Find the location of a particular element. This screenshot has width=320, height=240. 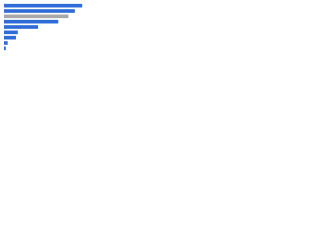

chart is located at coordinates (43, 27).